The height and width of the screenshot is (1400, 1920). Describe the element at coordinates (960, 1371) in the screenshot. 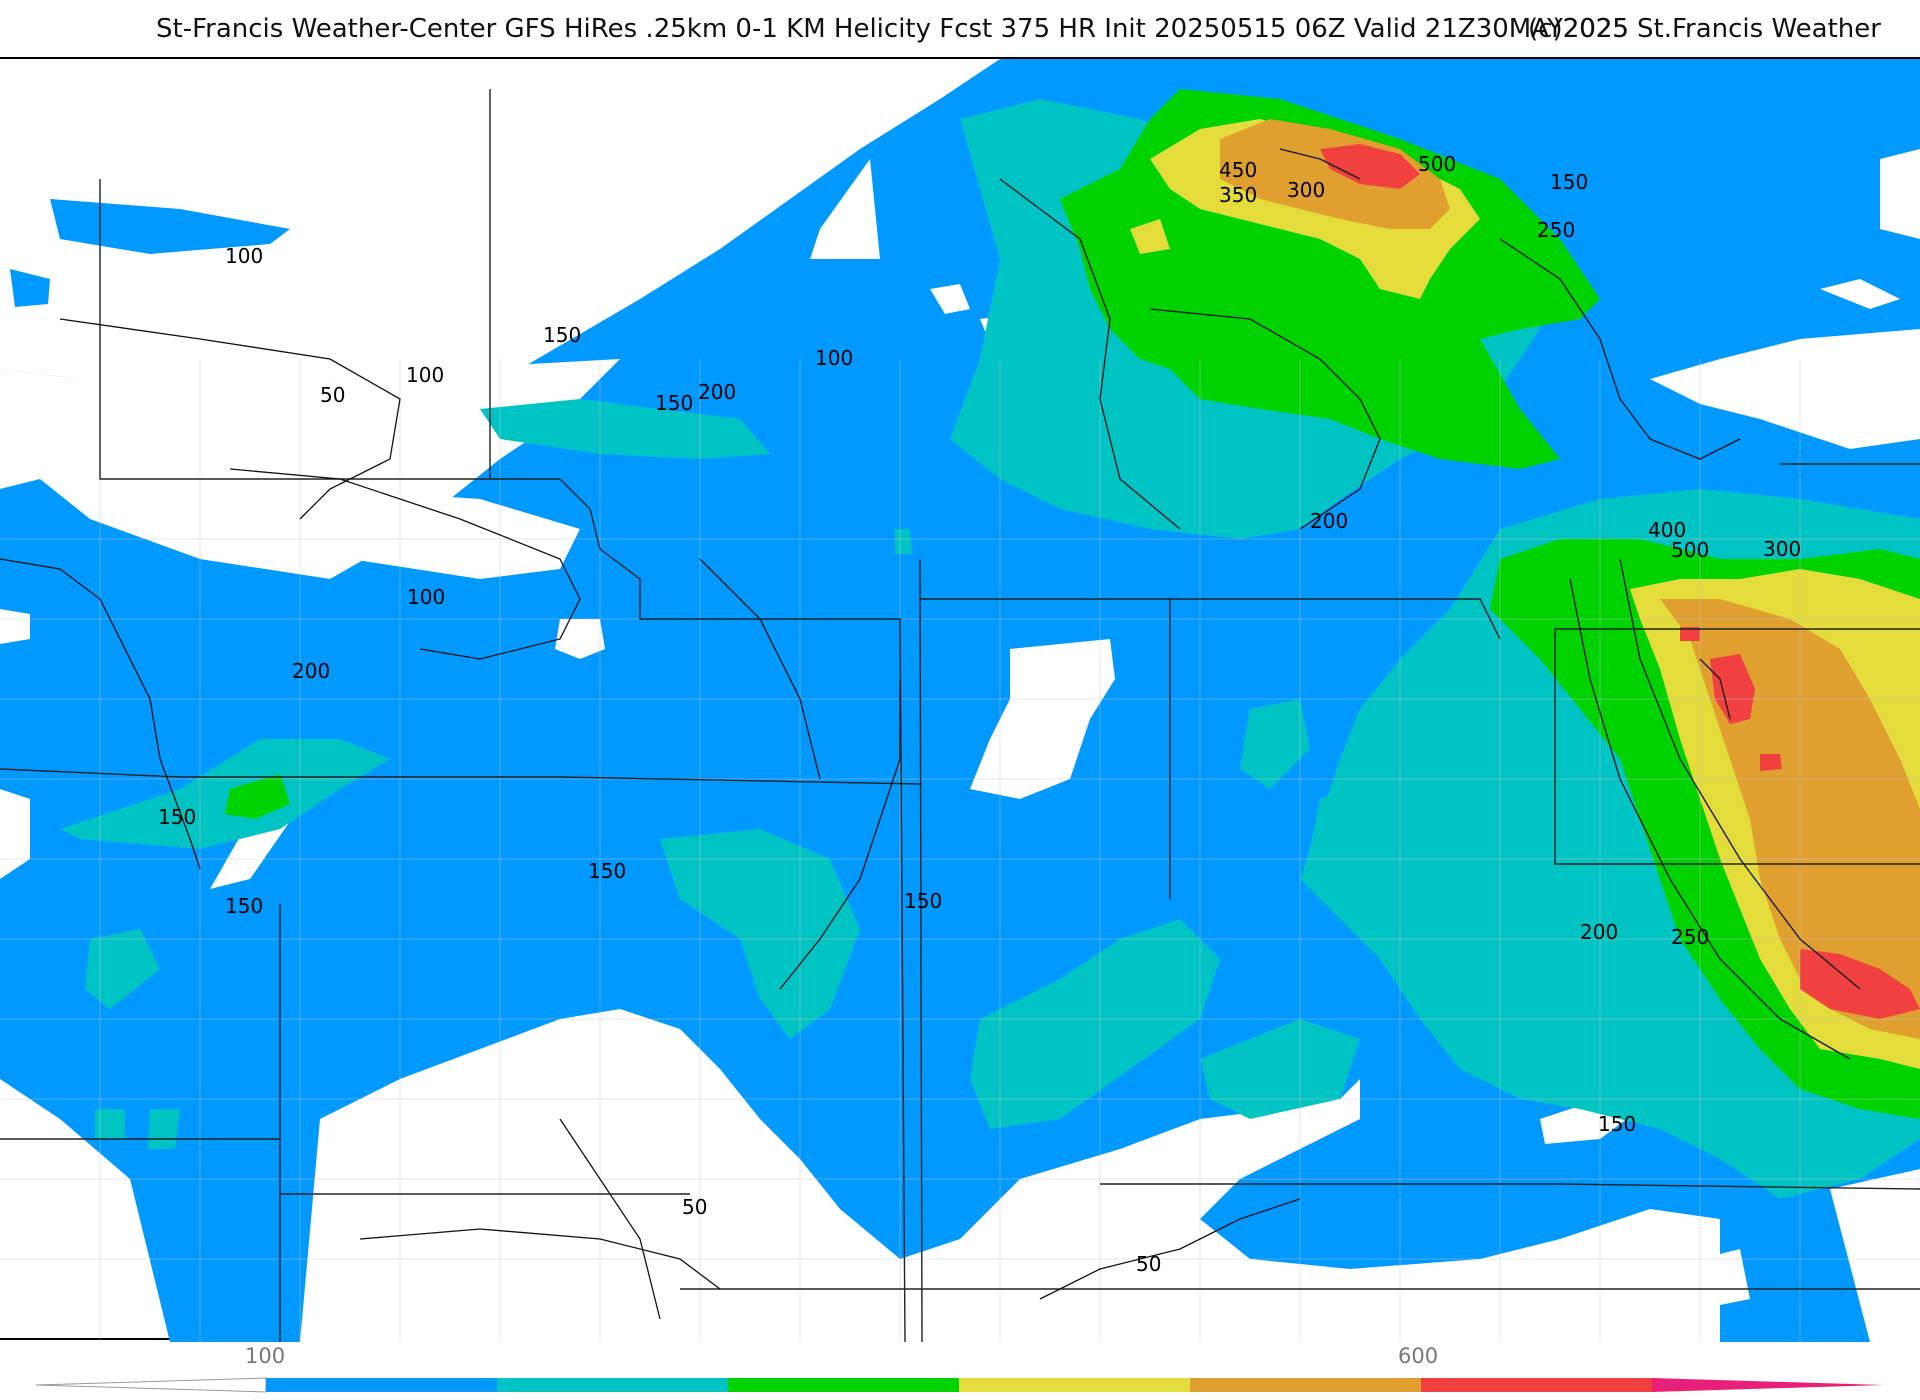

I see `colorbar: 100 600` at that location.